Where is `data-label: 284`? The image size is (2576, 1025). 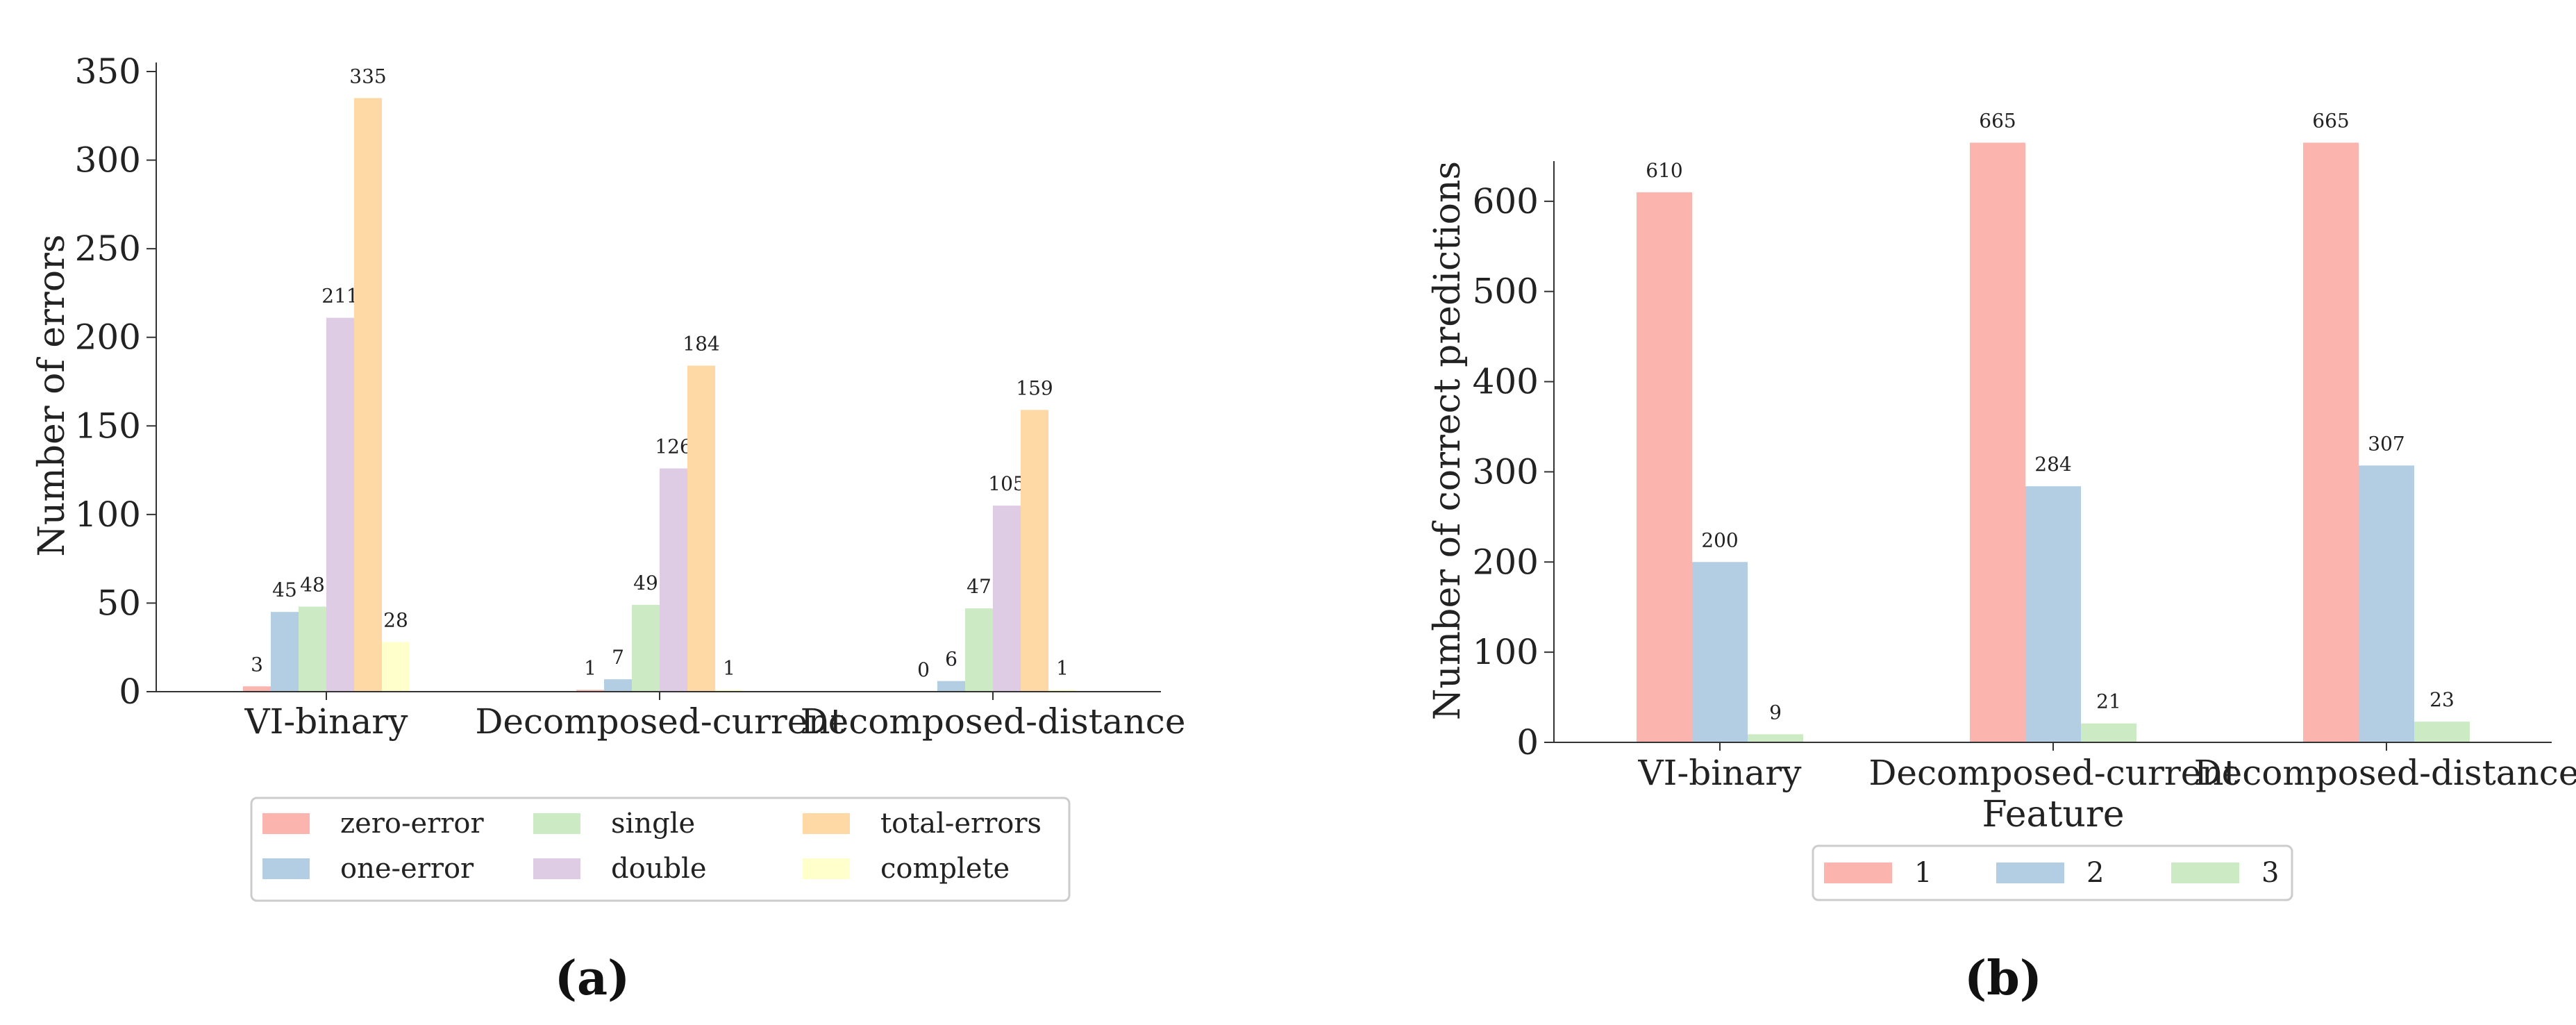 data-label: 284 is located at coordinates (2052, 464).